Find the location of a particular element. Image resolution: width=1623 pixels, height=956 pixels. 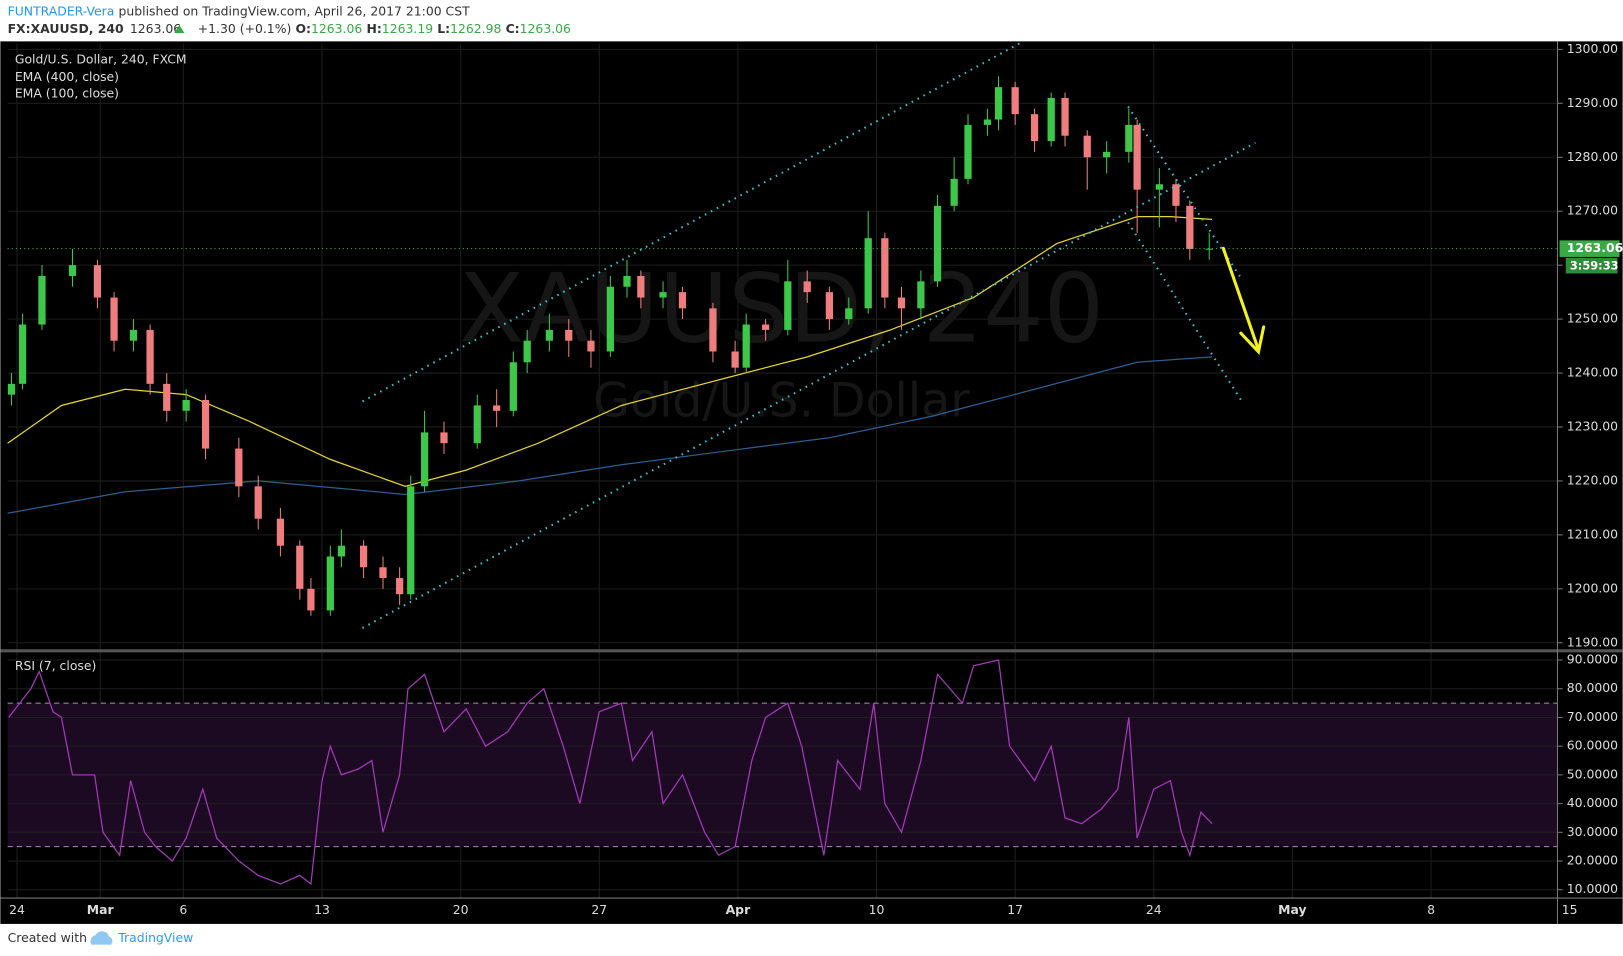

x-tick-label: 27 is located at coordinates (599, 909).